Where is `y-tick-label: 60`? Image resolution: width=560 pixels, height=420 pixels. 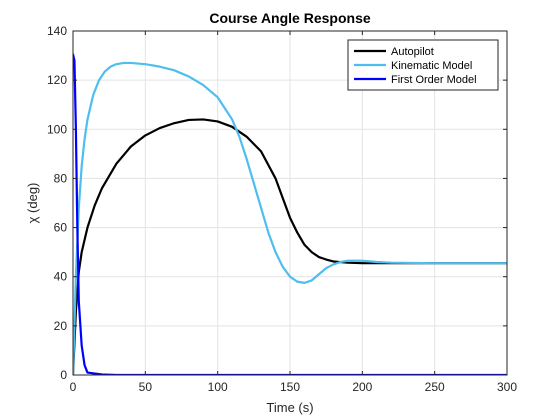
y-tick-label: 60 is located at coordinates (61, 228).